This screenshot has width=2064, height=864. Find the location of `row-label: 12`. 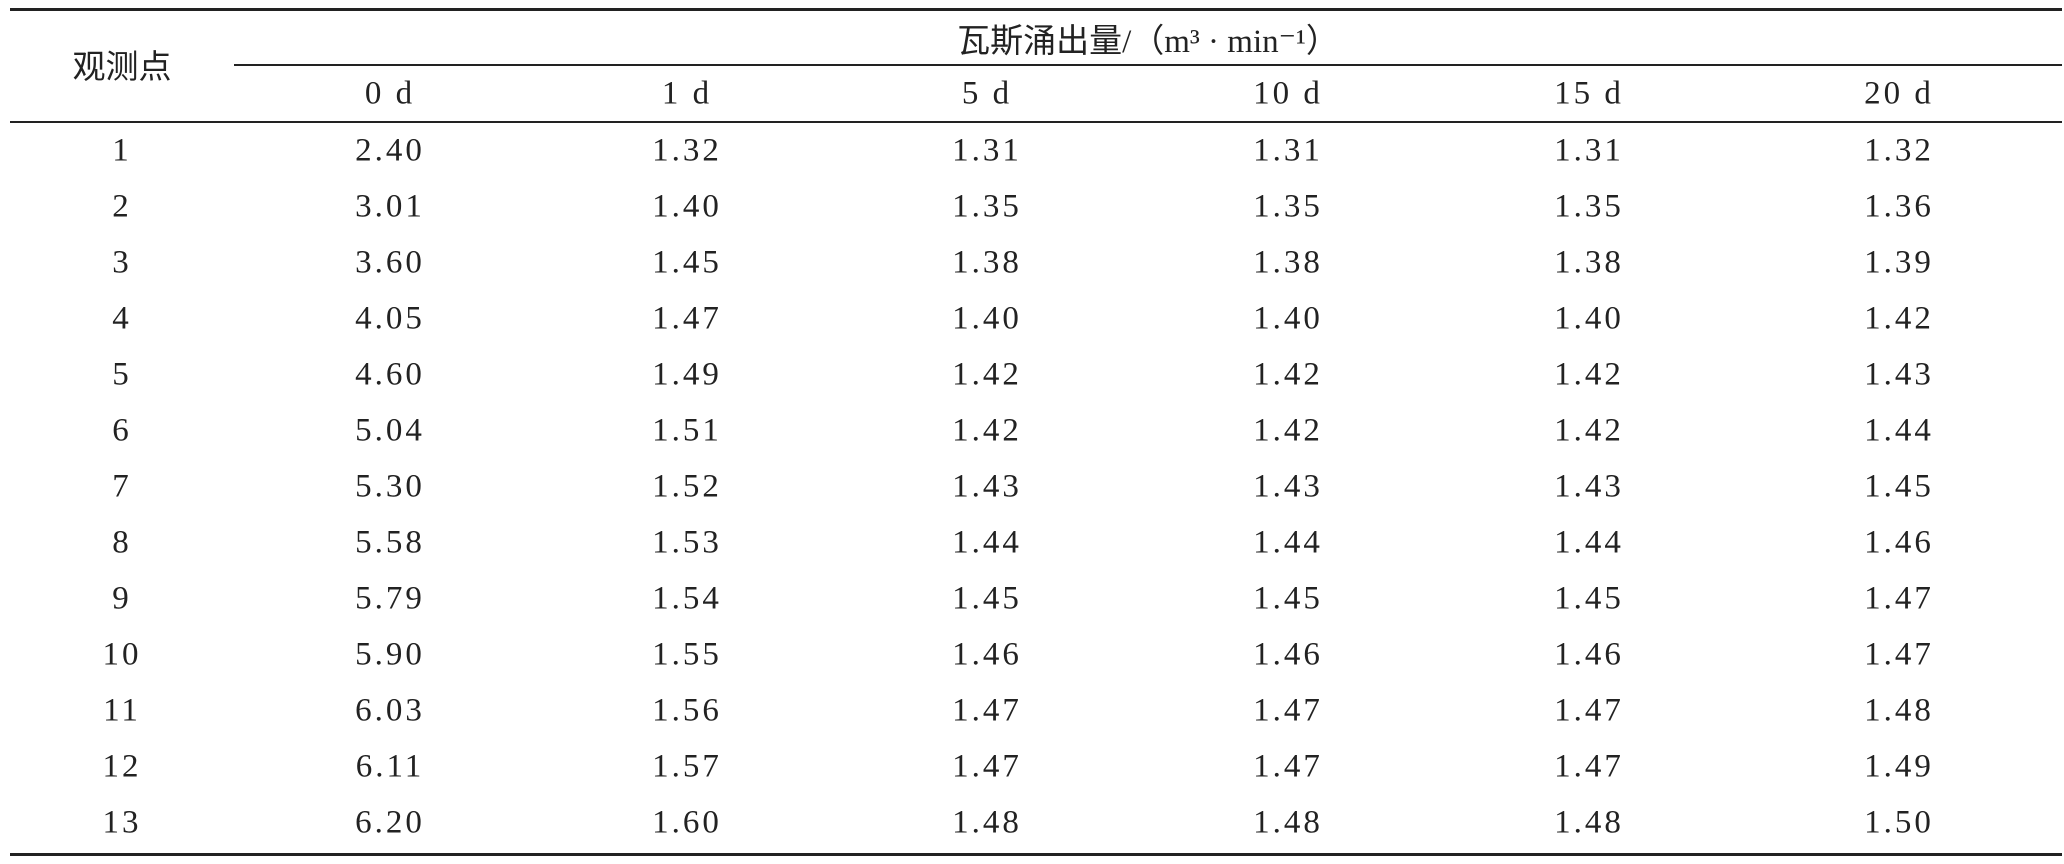

row-label: 12 is located at coordinates (122, 766).